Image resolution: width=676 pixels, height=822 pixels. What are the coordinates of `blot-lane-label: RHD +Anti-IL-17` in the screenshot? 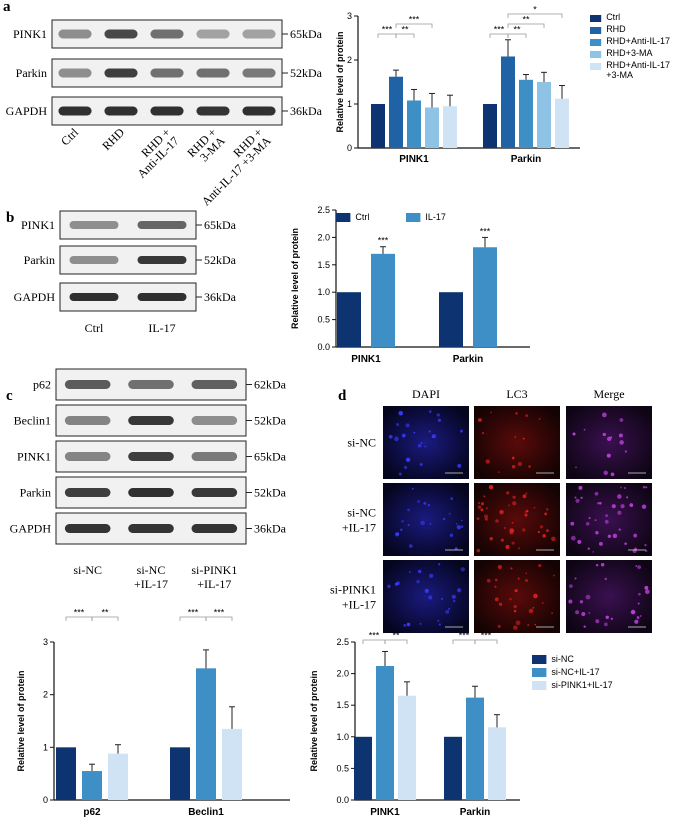 It's located at (154, 153).